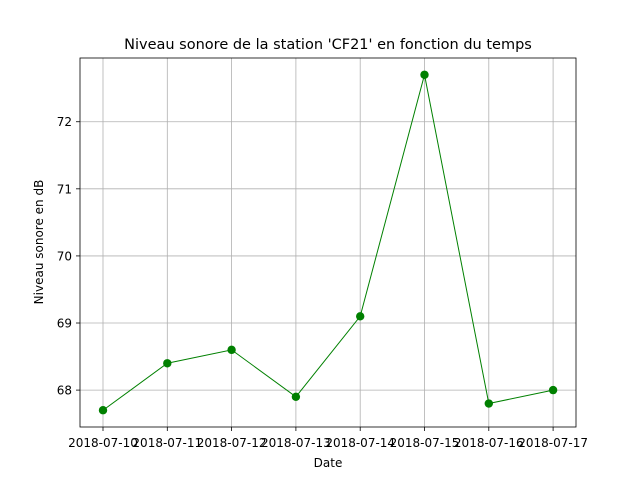  What do you see at coordinates (64, 189) in the screenshot?
I see `y-tick-label: 71` at bounding box center [64, 189].